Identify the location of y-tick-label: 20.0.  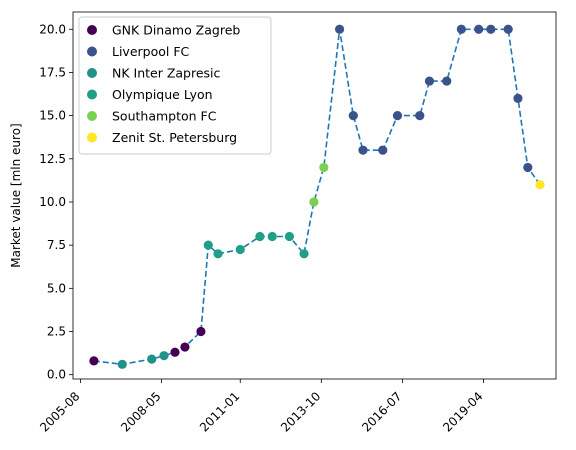
(52, 29).